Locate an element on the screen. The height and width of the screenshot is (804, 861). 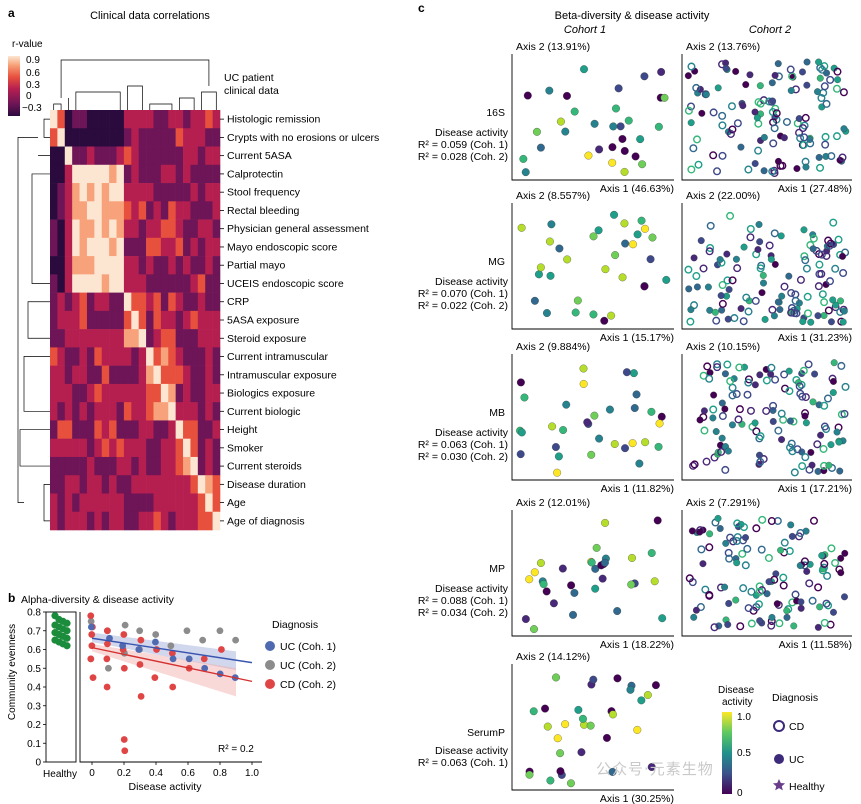
legend-cd-coh2: CD (Coh. 2) is located at coordinates (308, 685).